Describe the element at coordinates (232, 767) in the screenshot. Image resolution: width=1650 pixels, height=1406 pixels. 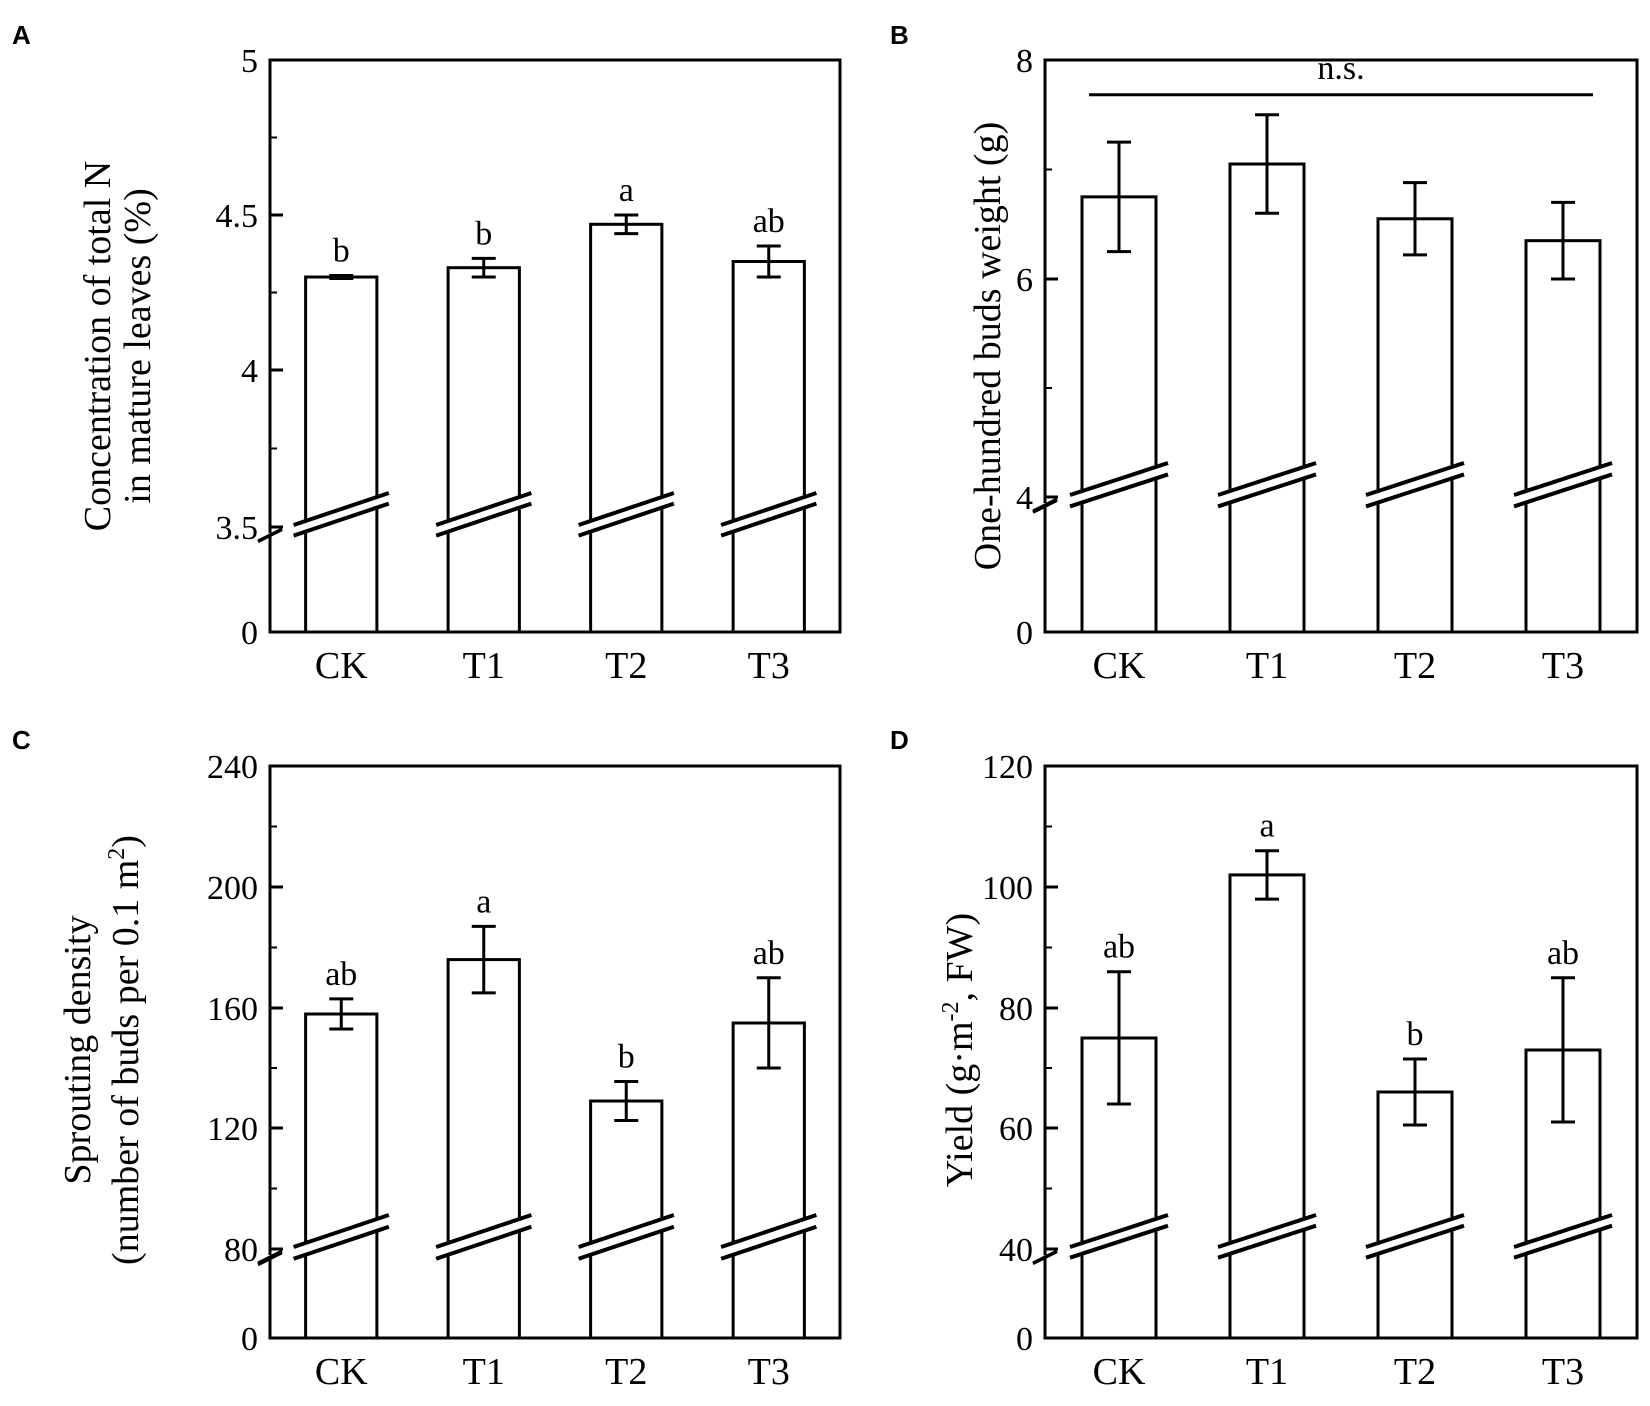
I see `y-tick-label: 240` at that location.